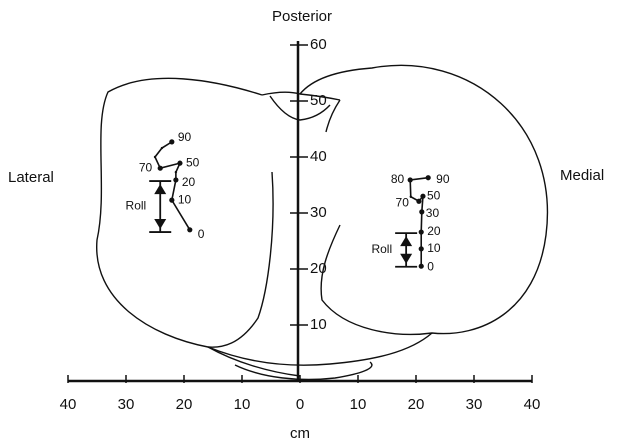 This screenshot has width=623, height=443. I want to click on medial-inner-outline, so click(240, 259).